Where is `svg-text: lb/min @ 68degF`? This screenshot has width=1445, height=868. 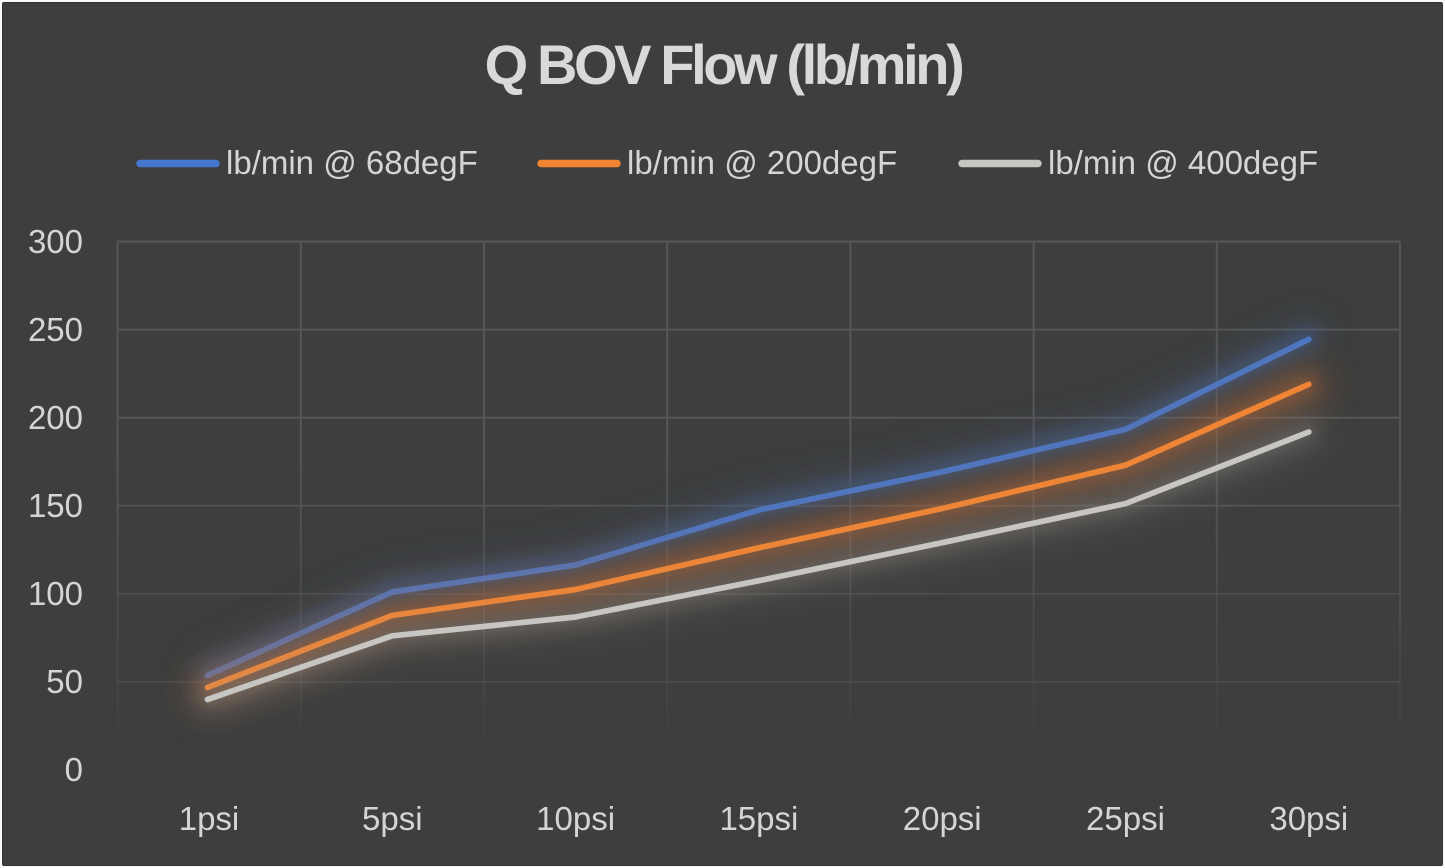 svg-text: lb/min @ 68degF is located at coordinates (352, 162).